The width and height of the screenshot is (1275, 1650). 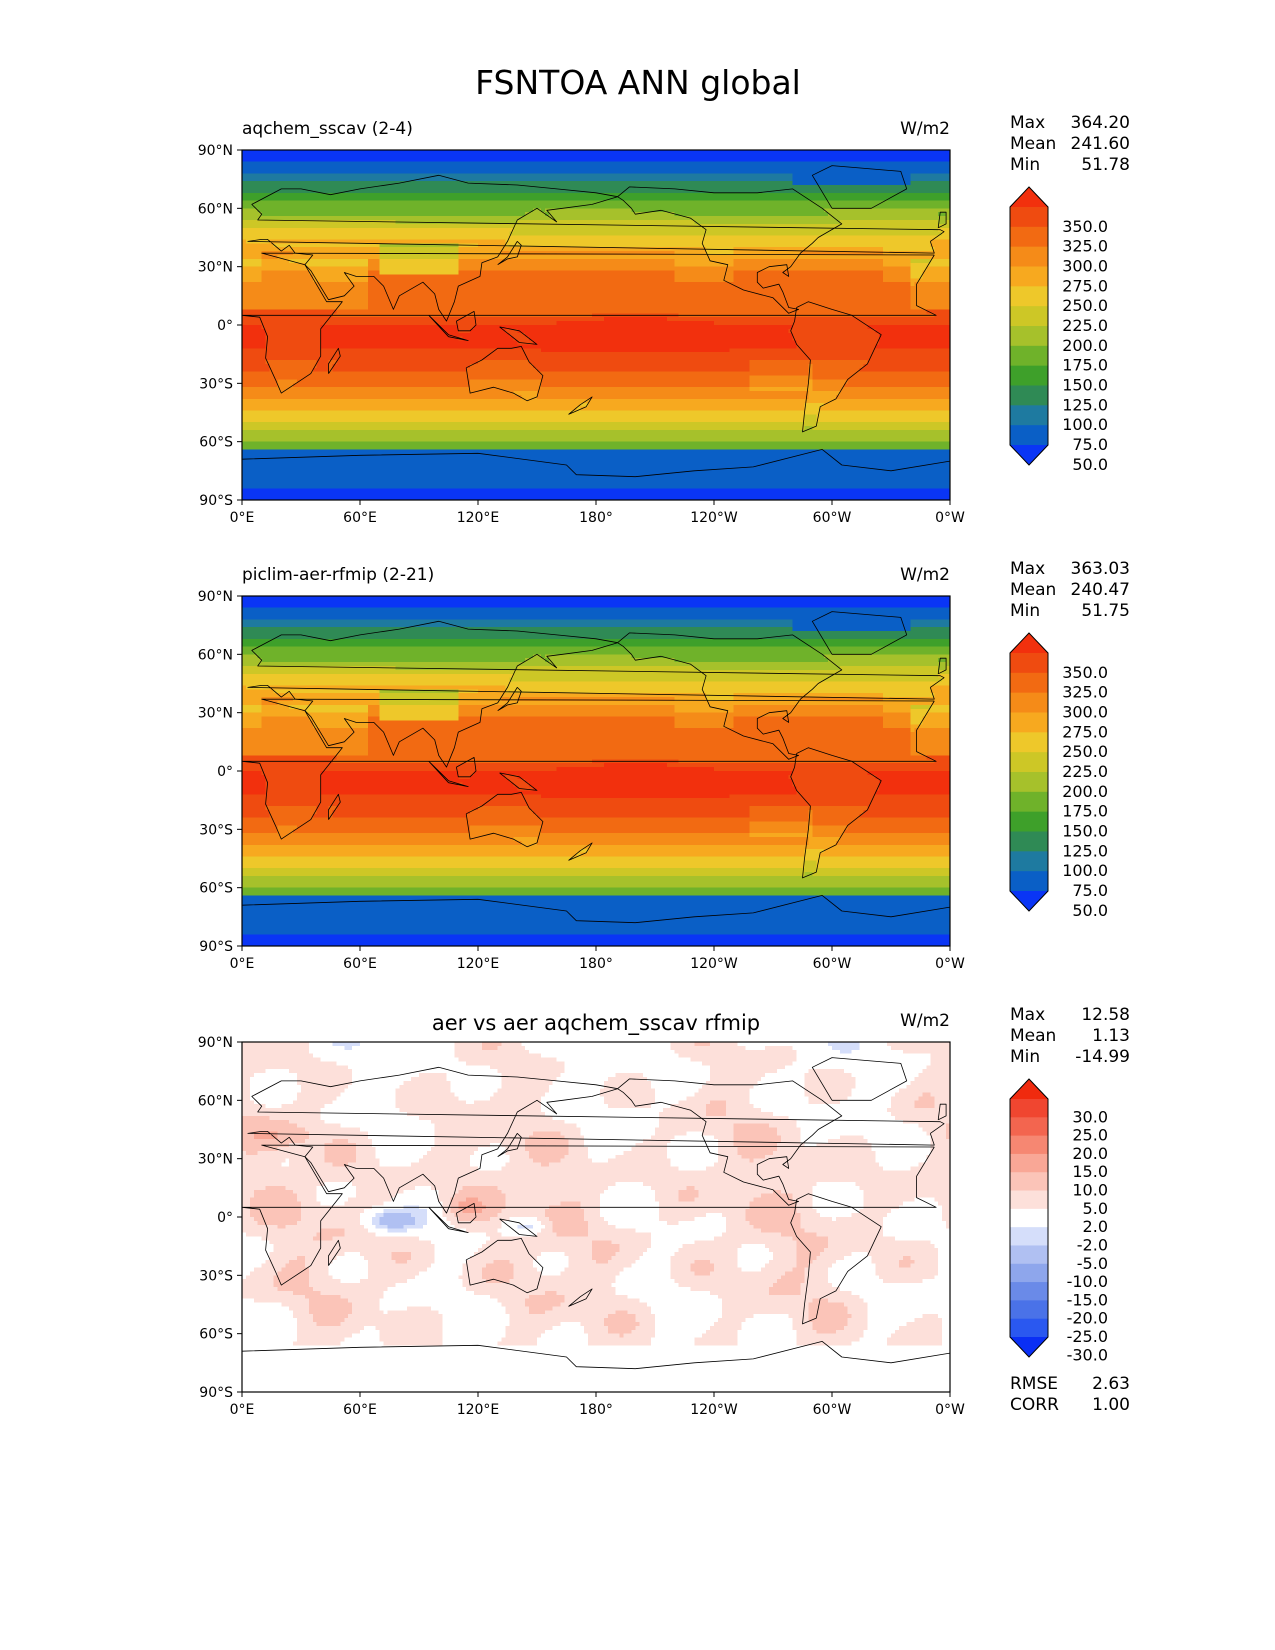 I want to click on y-tick-label: 90°S, so click(x=216, y=947).